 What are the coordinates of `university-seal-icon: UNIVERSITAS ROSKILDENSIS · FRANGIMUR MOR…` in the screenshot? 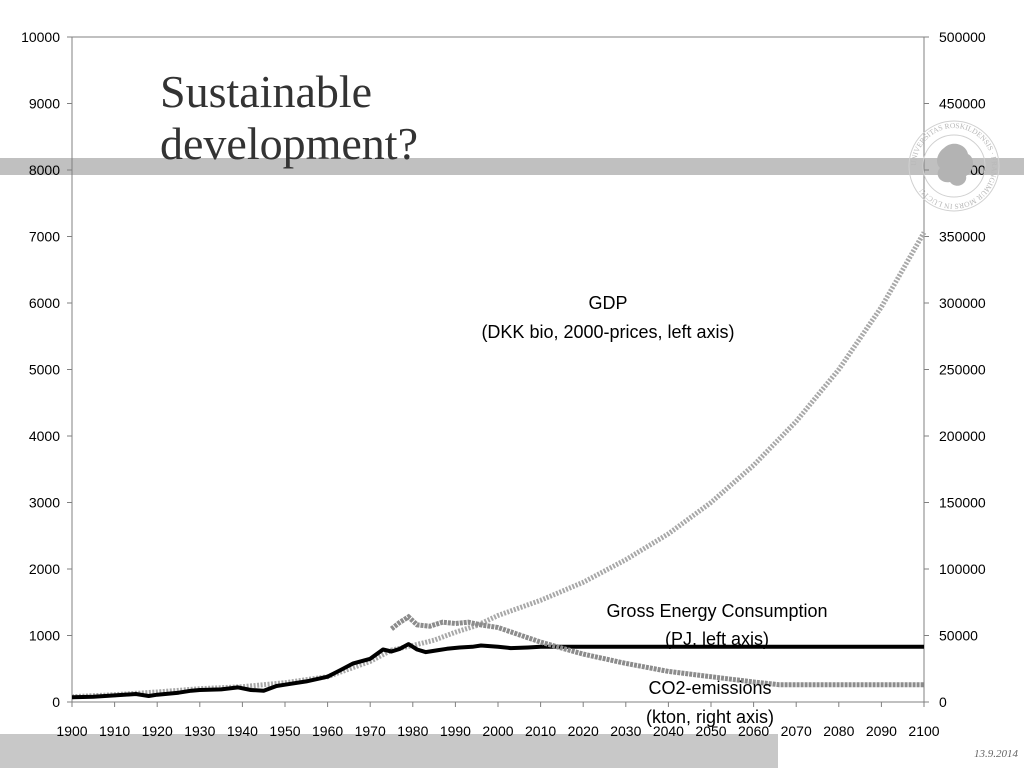 It's located at (954, 166).